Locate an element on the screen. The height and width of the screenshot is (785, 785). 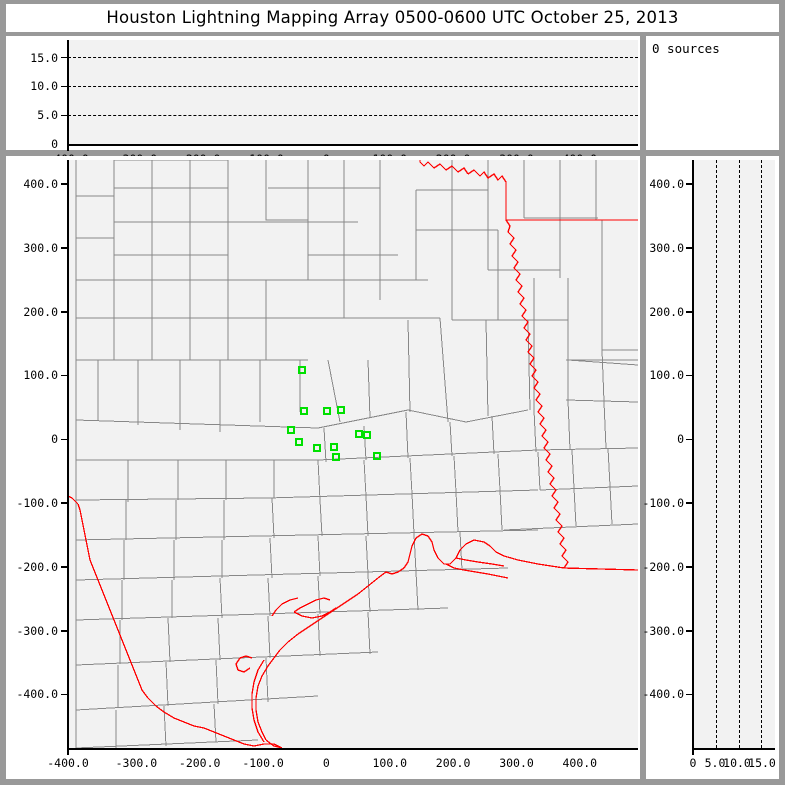
right-ytick-label-0: 0 is located at coordinates (680, 439).